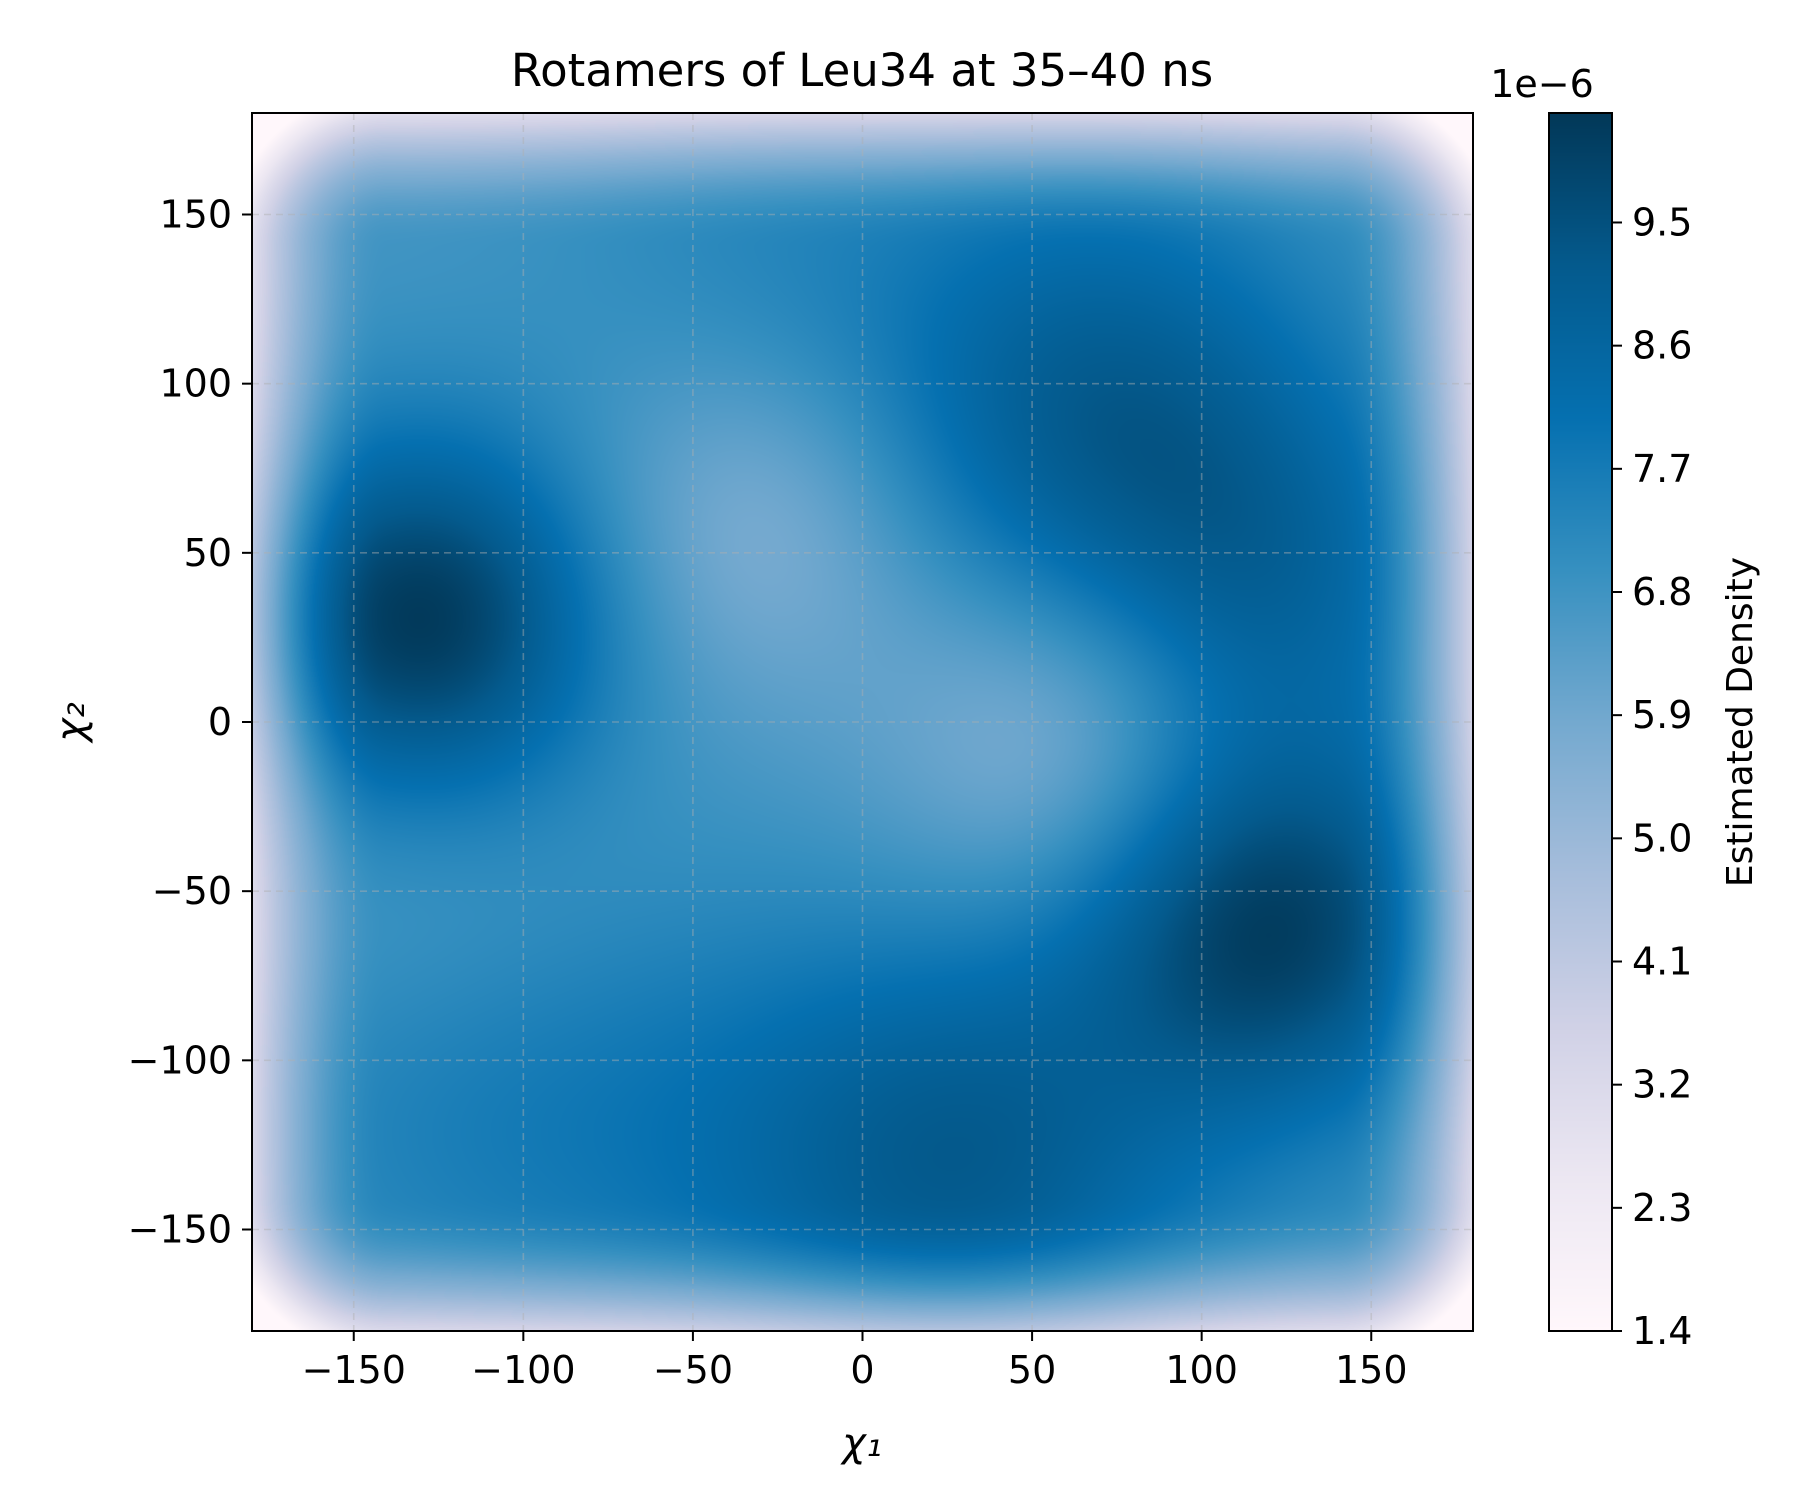 The height and width of the screenshot is (1500, 1793). I want to click on colorbar-tick-label: 5.9, so click(1662, 715).